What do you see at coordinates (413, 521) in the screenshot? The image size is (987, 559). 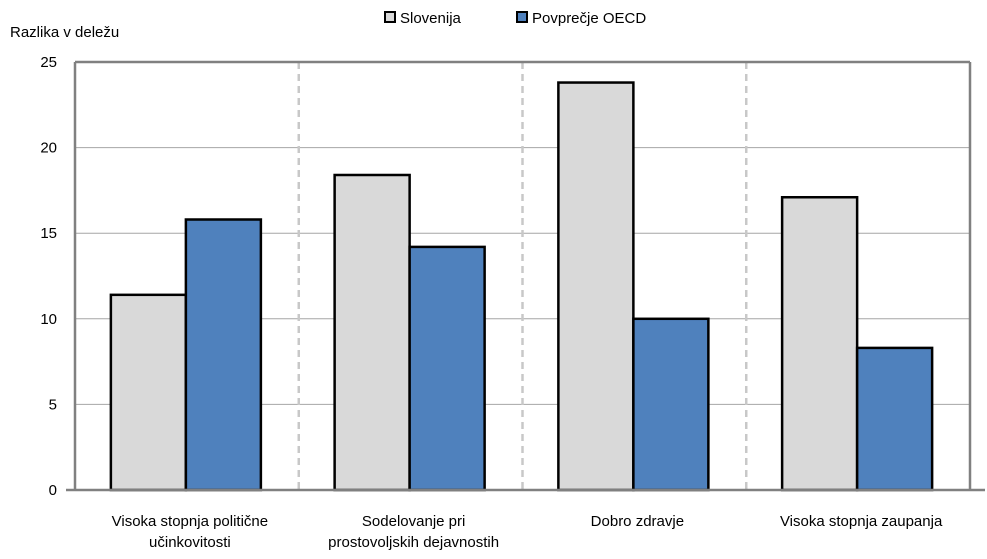 I see `x-category-label: Sodelovanje pri` at bounding box center [413, 521].